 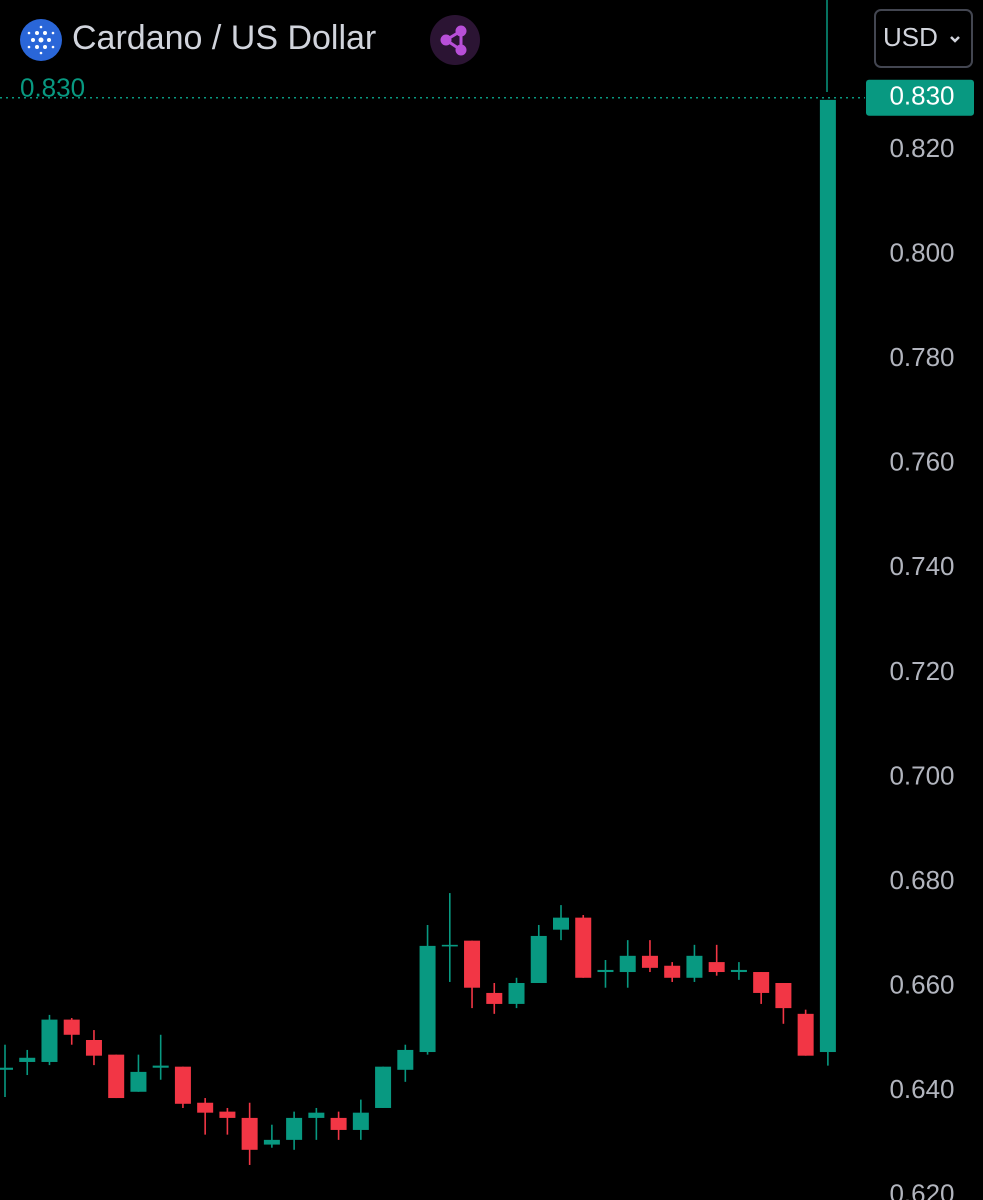 What do you see at coordinates (224, 38) in the screenshot?
I see `symbol-title: Cardano / US Dollar` at bounding box center [224, 38].